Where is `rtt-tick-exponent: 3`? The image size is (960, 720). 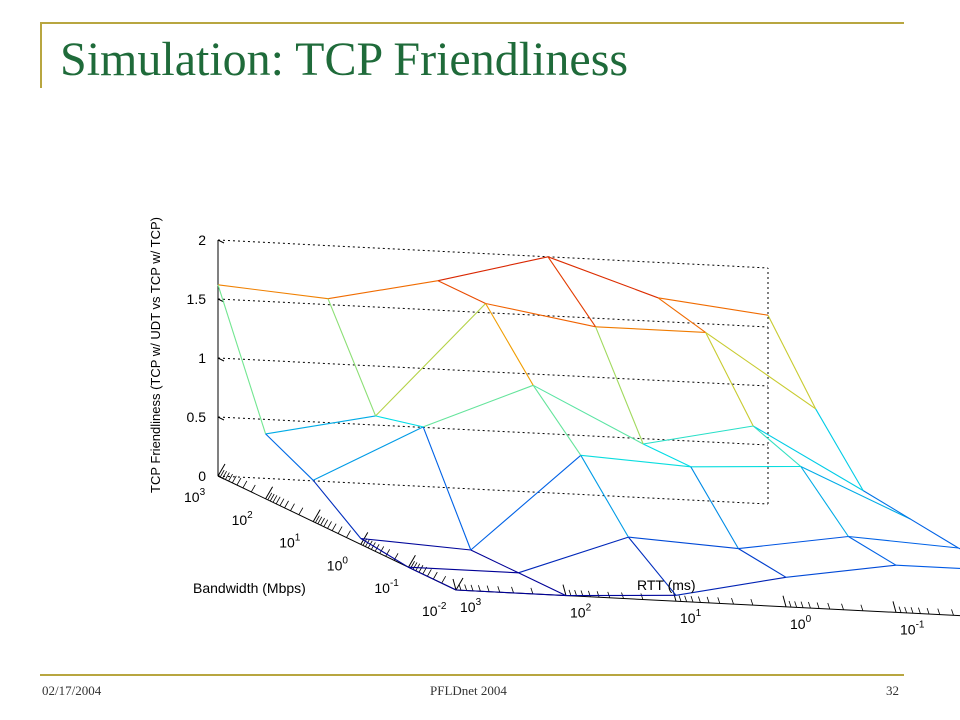 rtt-tick-exponent: 3 is located at coordinates (479, 602).